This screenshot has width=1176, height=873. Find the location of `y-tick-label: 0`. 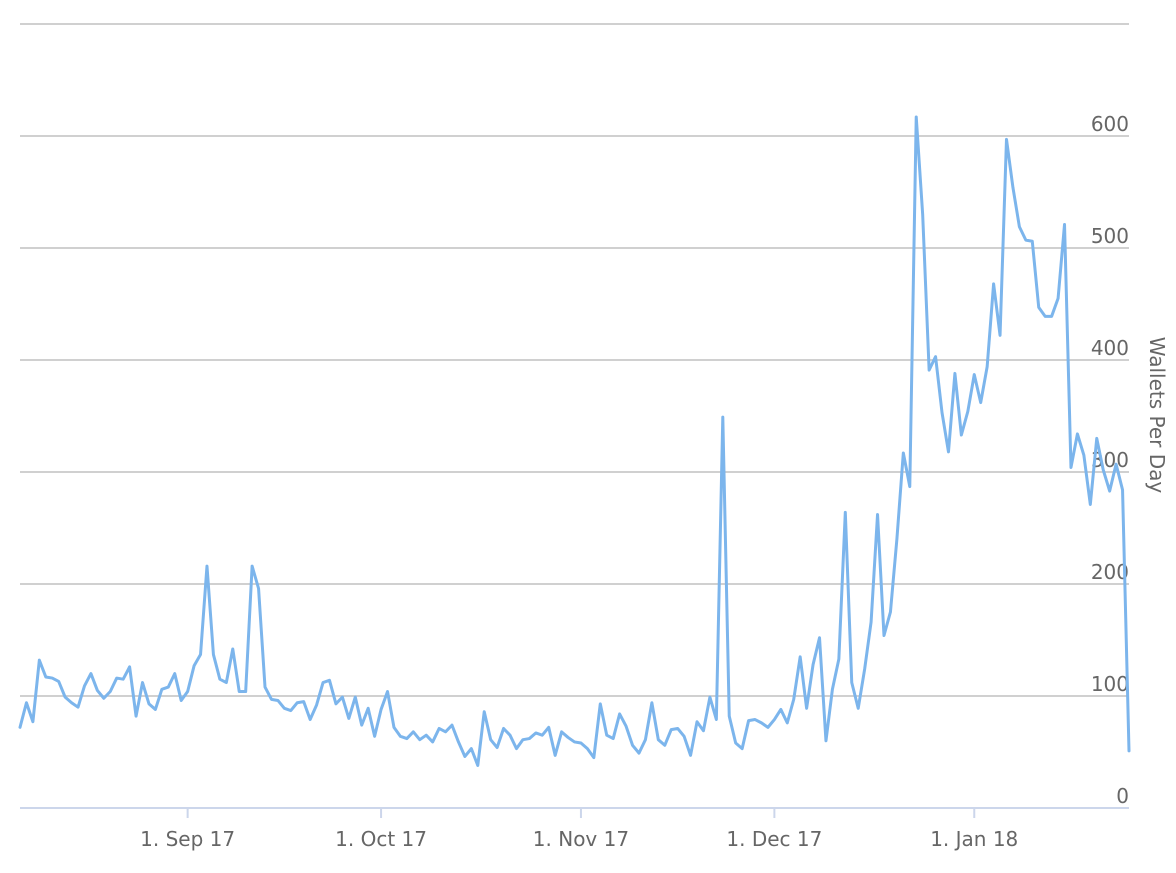

y-tick-label: 0 is located at coordinates (1122, 796).